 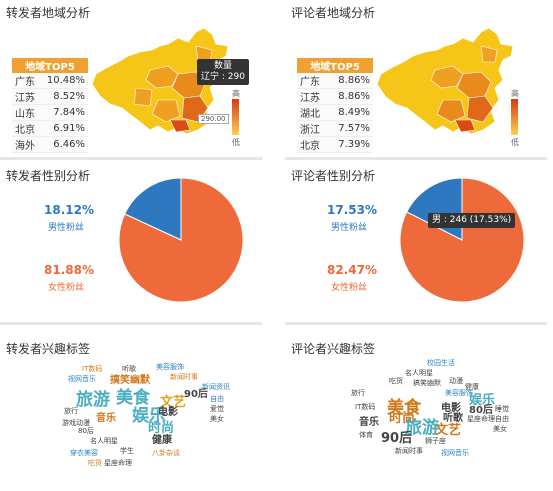 I want to click on interest-tag: 爱觉, so click(x=217, y=409).